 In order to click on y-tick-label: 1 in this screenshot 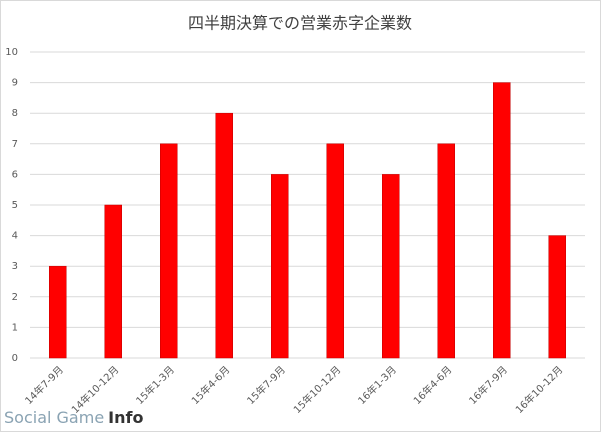, I will do `click(15, 327)`.